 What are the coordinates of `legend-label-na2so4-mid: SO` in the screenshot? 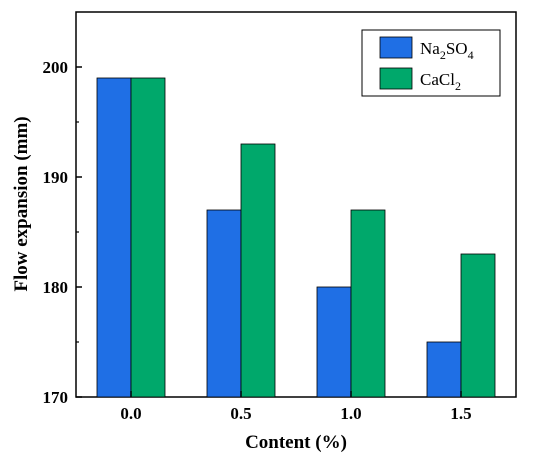 It's located at (457, 48).